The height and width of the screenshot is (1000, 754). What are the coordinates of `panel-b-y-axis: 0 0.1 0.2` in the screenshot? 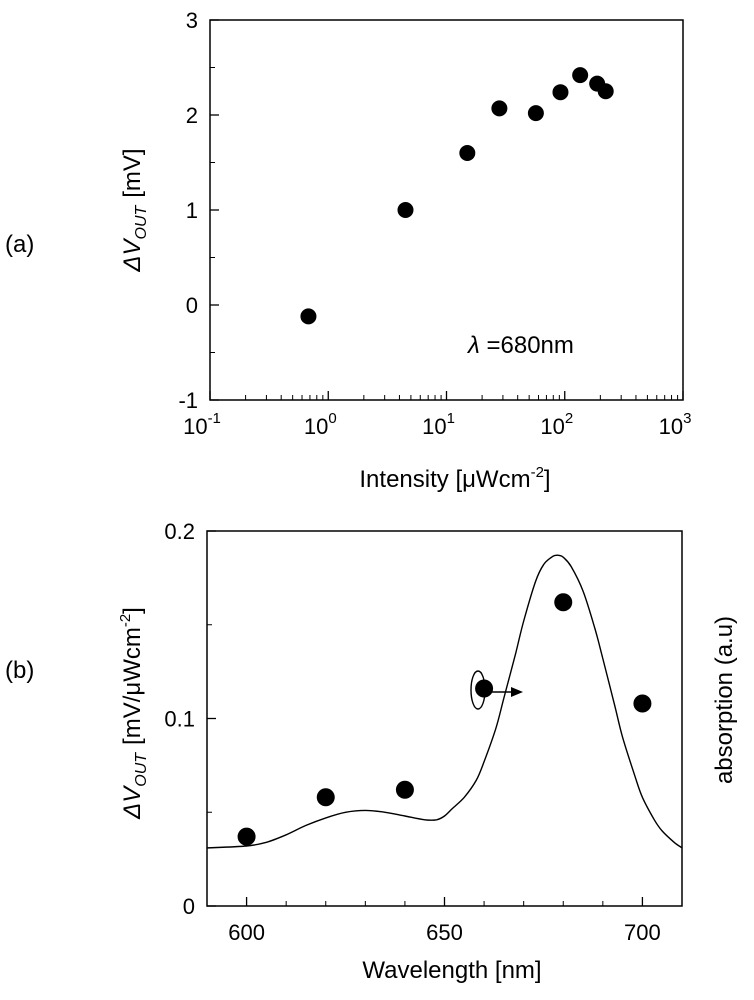 It's located at (190, 719).